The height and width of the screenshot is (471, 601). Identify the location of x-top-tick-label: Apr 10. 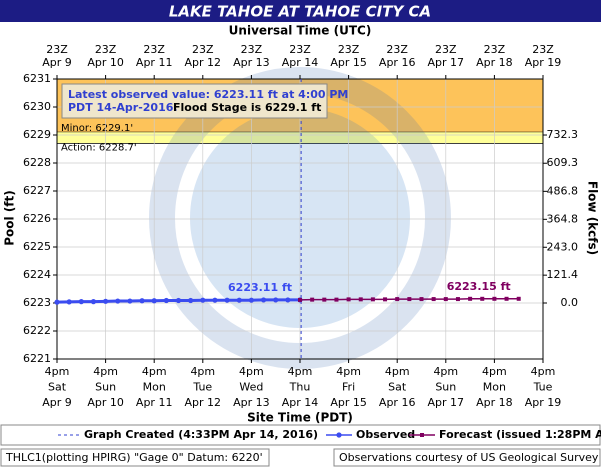
(105, 62).